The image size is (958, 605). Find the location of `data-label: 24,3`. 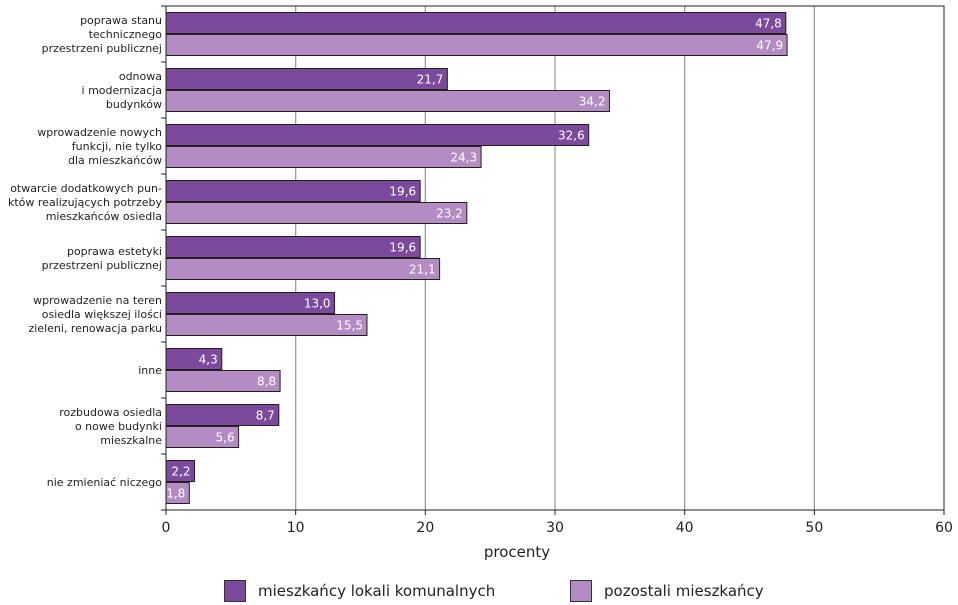

data-label: 24,3 is located at coordinates (463, 158).